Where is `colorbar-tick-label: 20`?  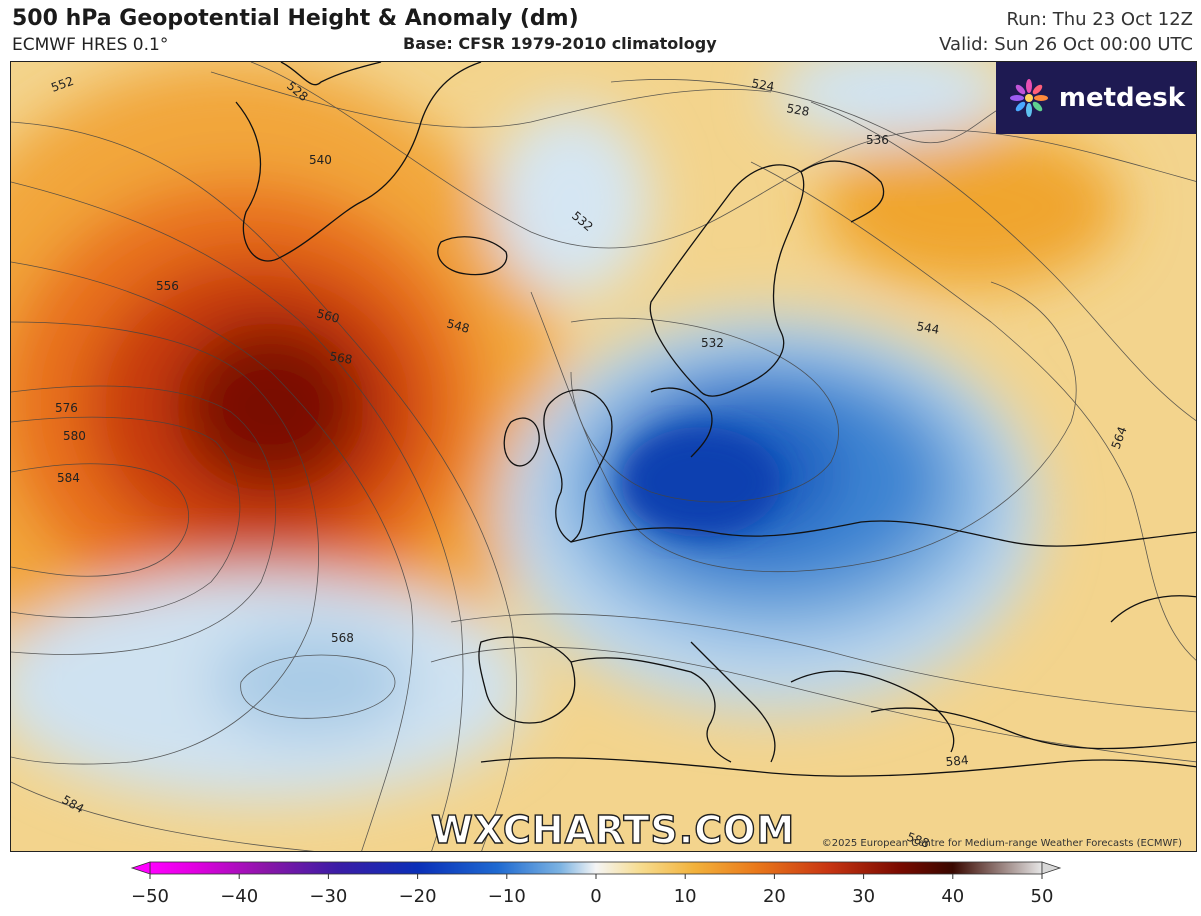
colorbar-tick-label: 20 is located at coordinates (774, 896).